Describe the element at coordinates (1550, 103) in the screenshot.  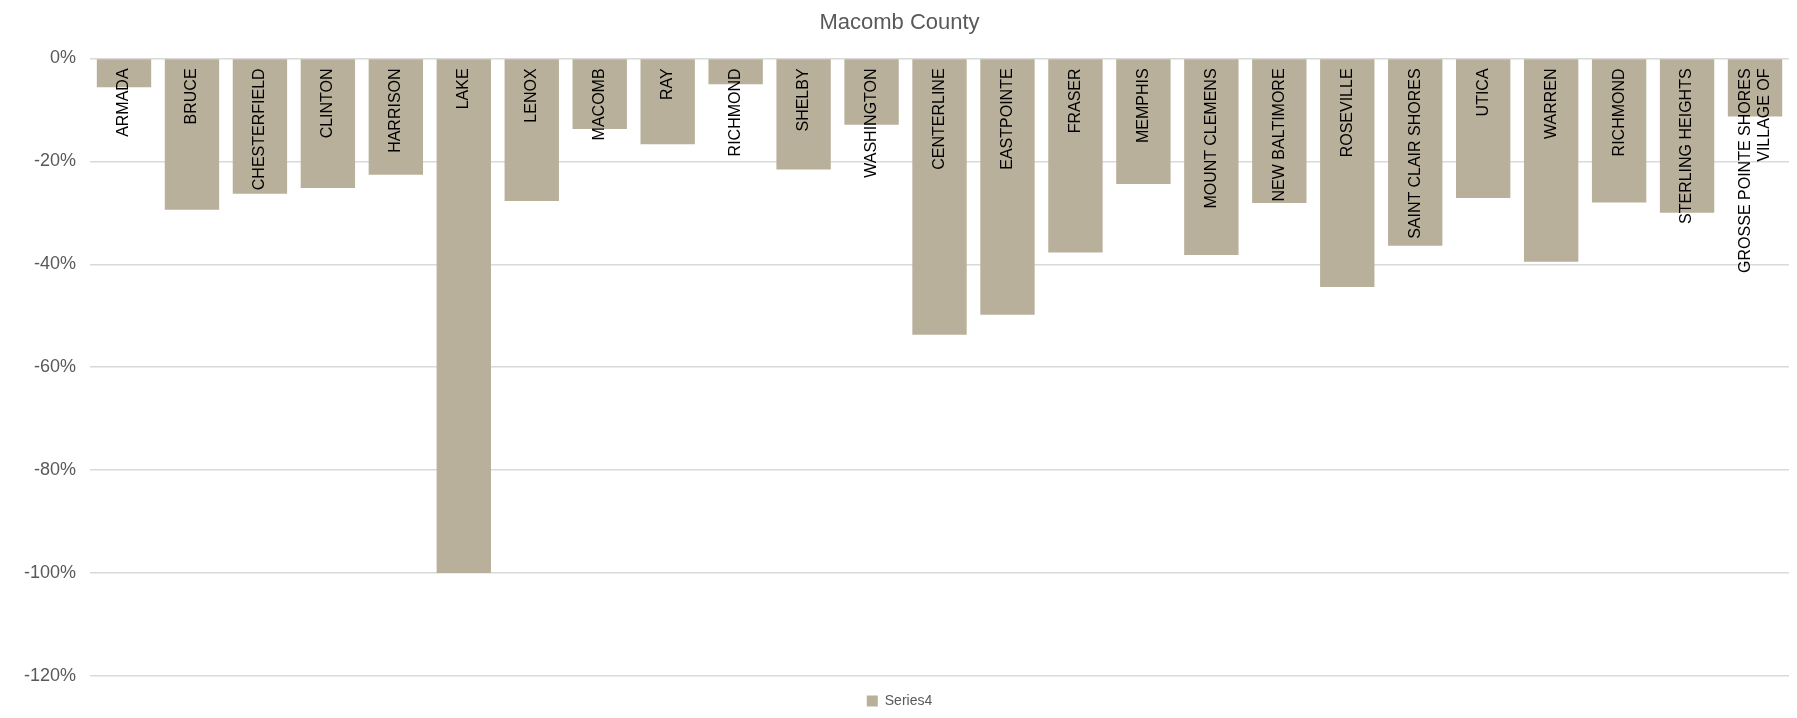
I see `x-tick-label: WARREN` at that location.